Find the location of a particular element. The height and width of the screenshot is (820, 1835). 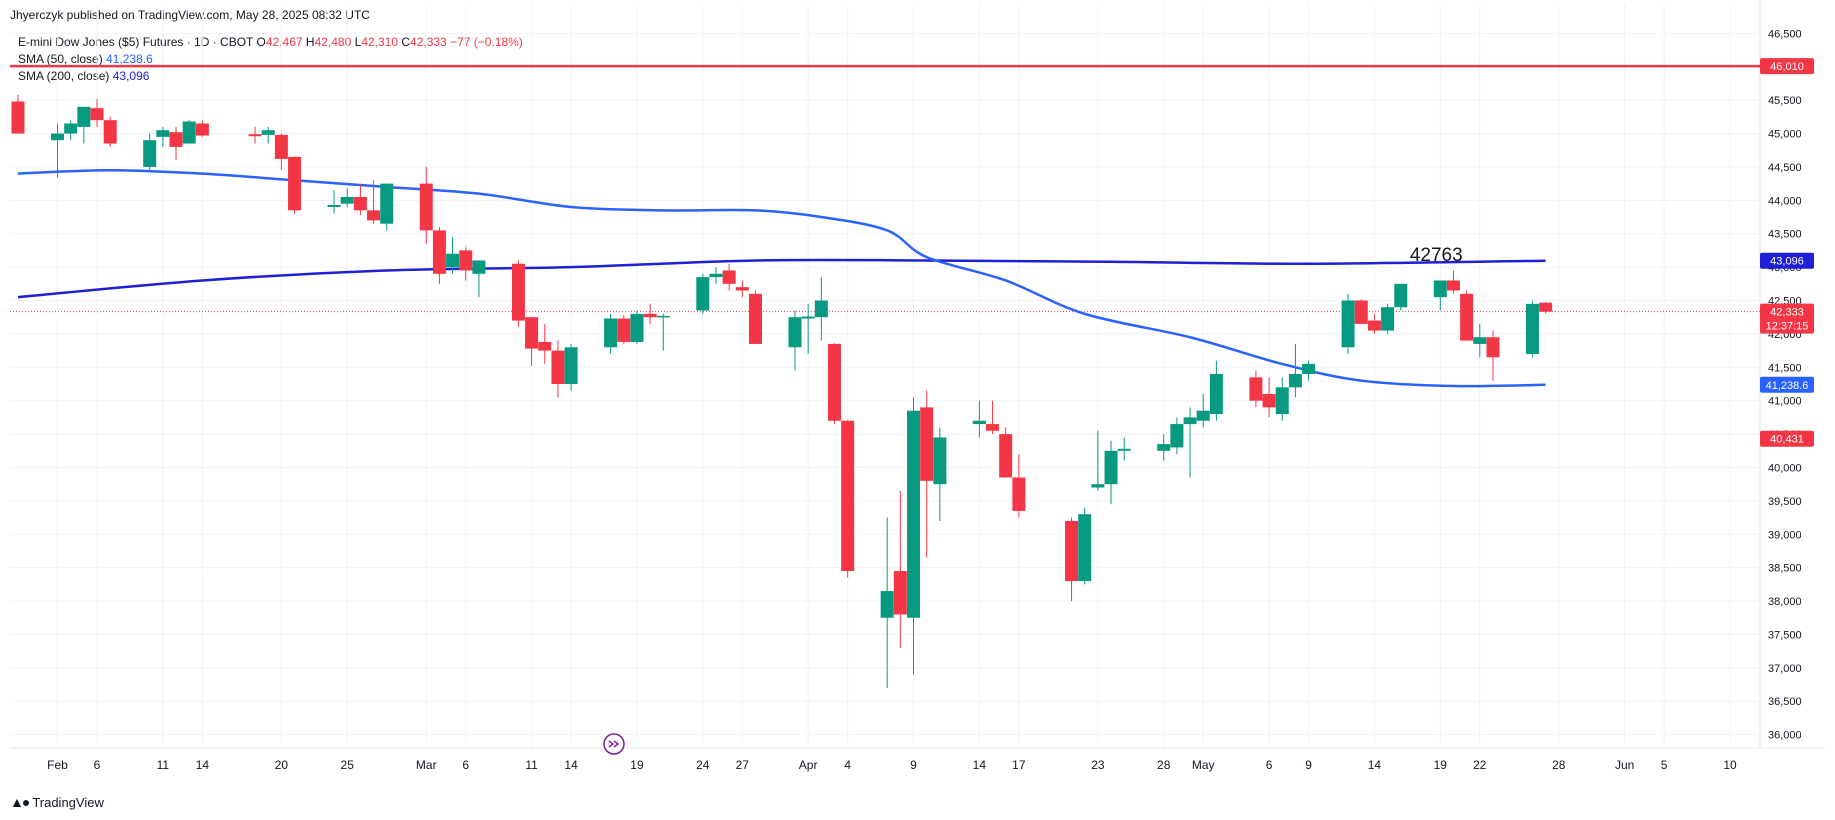

resistance-pill-text: 46,010 is located at coordinates (1787, 67).